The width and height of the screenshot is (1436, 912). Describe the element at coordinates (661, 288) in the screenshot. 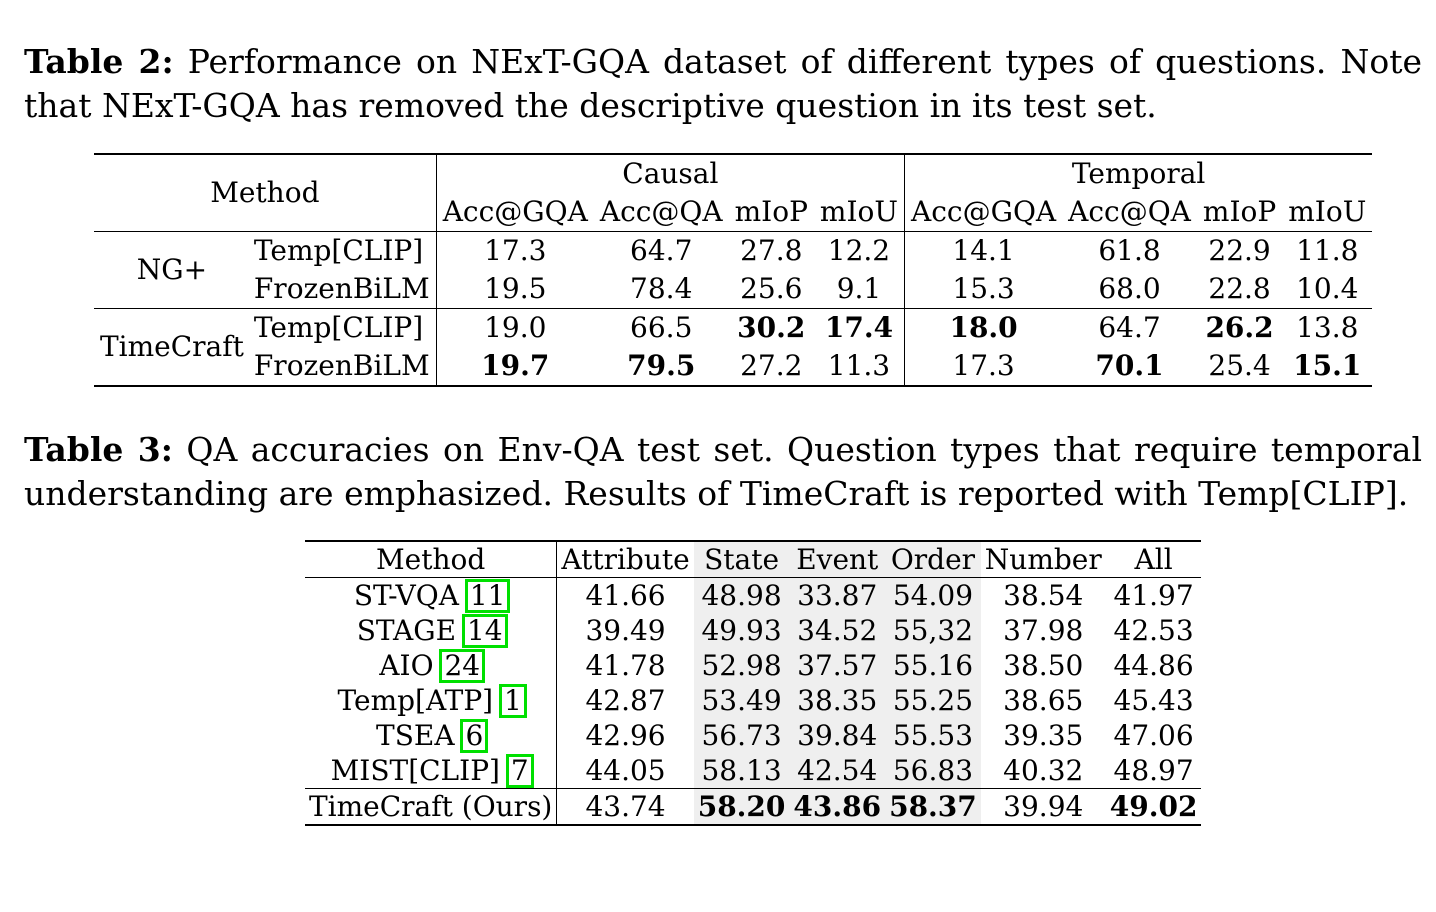

I see `table-cell: 78.4` at that location.